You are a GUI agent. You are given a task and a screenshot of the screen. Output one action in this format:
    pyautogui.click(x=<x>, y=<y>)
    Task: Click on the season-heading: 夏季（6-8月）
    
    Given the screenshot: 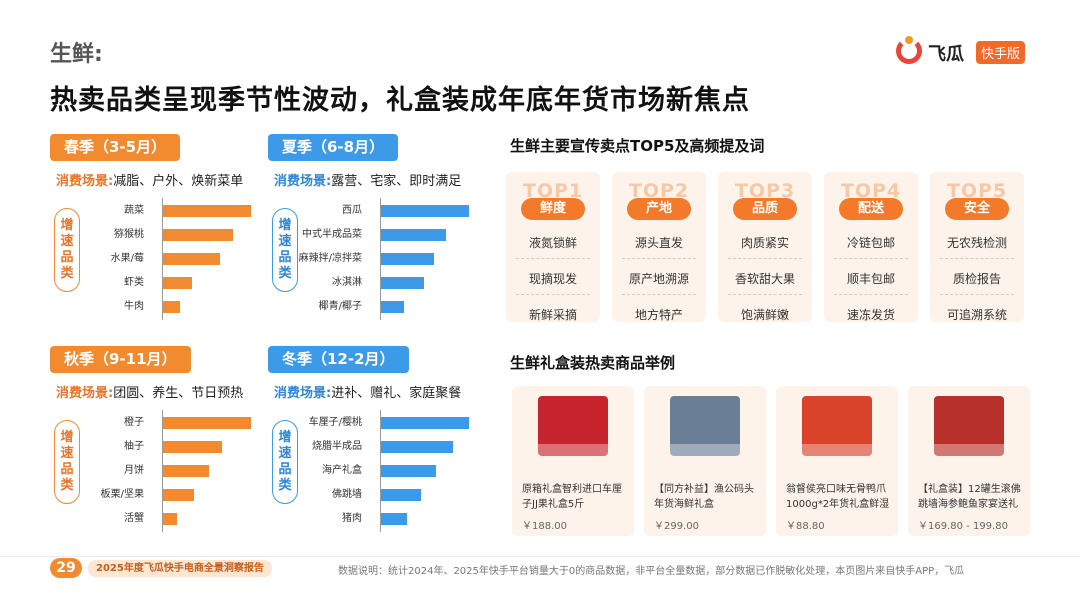 What is the action you would take?
    pyautogui.click(x=333, y=147)
    